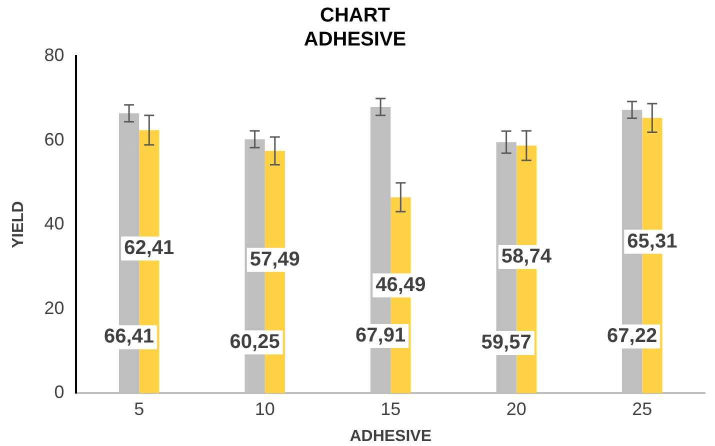 Image resolution: width=715 pixels, height=446 pixels. I want to click on data-label: 59,57, so click(506, 343).